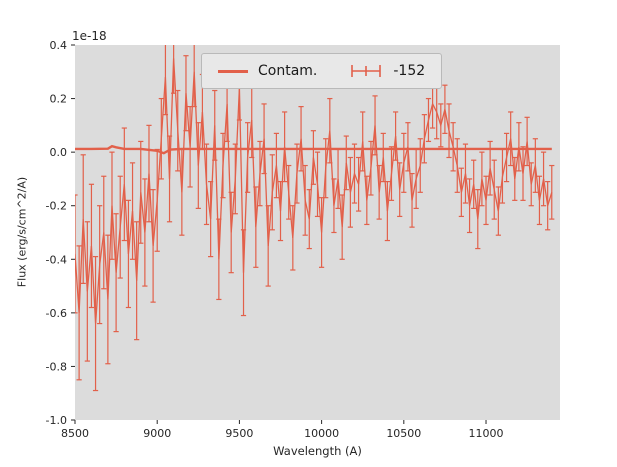 The image size is (617, 467). I want to click on x-axis-label: Wavelength (A), so click(317, 451).